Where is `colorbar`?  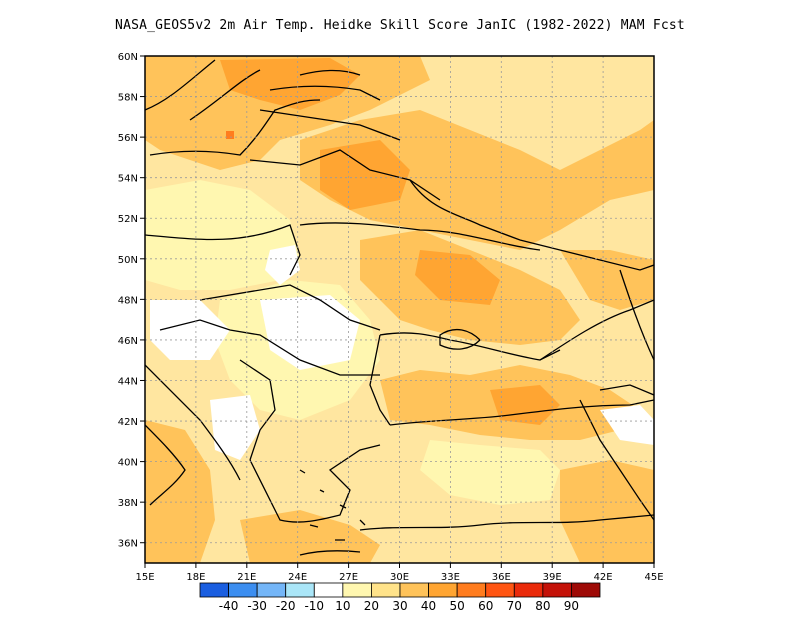
colorbar is located at coordinates (400, 590).